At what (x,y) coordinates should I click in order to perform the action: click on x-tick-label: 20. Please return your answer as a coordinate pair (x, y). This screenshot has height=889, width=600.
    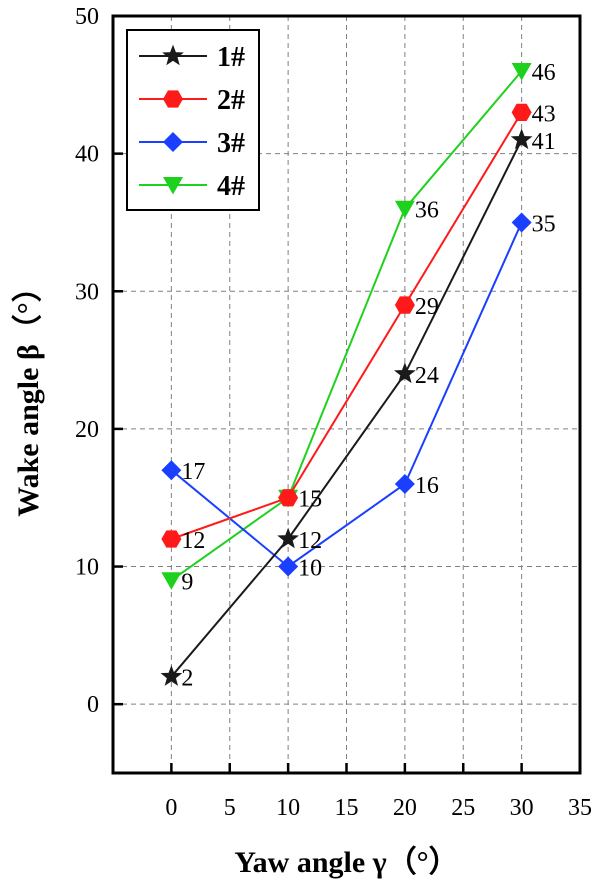
    Looking at the image, I should click on (405, 808).